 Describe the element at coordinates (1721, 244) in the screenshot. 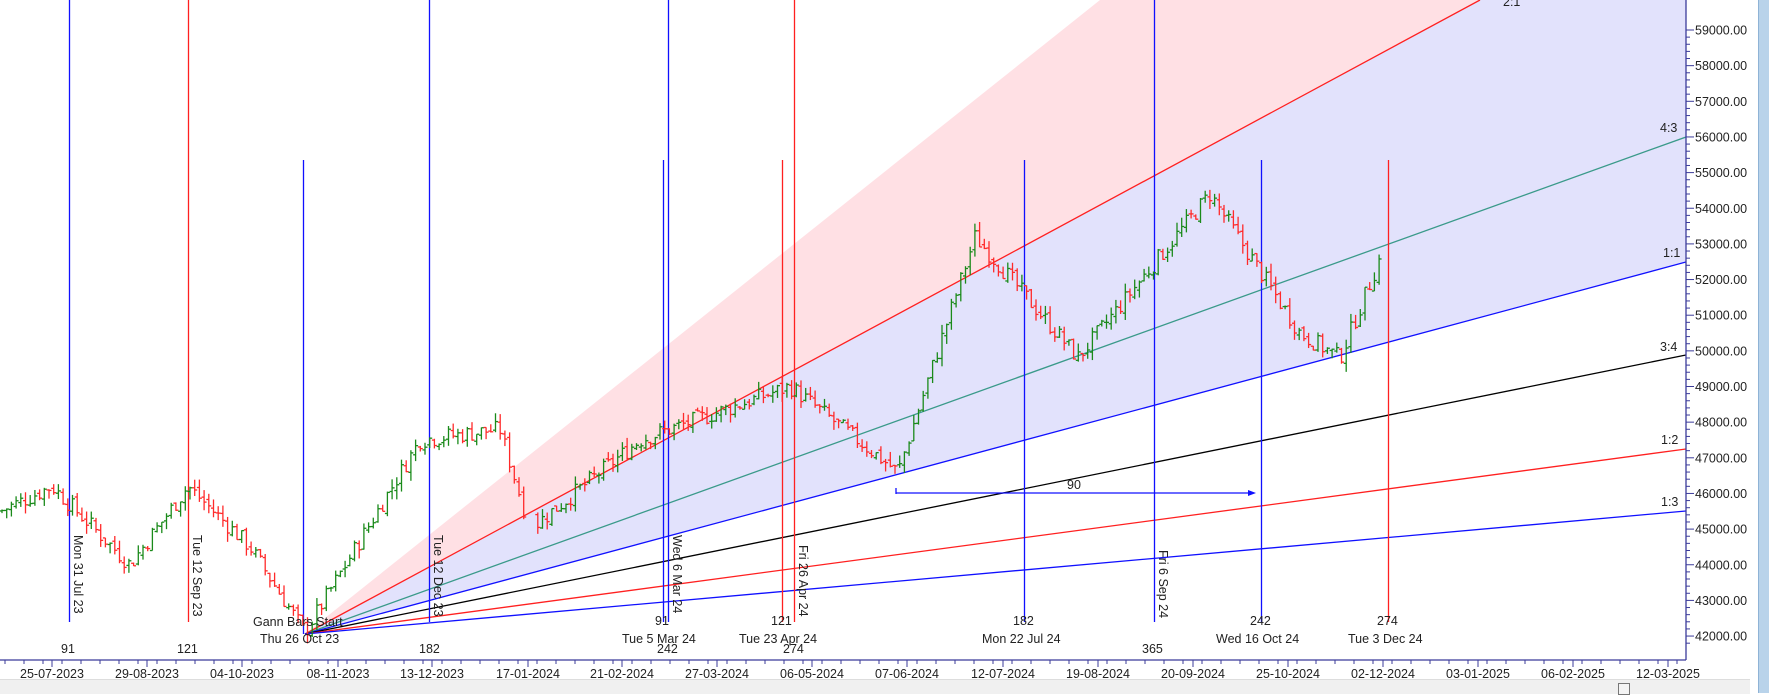

I see `y-tick-label: 53000.00` at that location.